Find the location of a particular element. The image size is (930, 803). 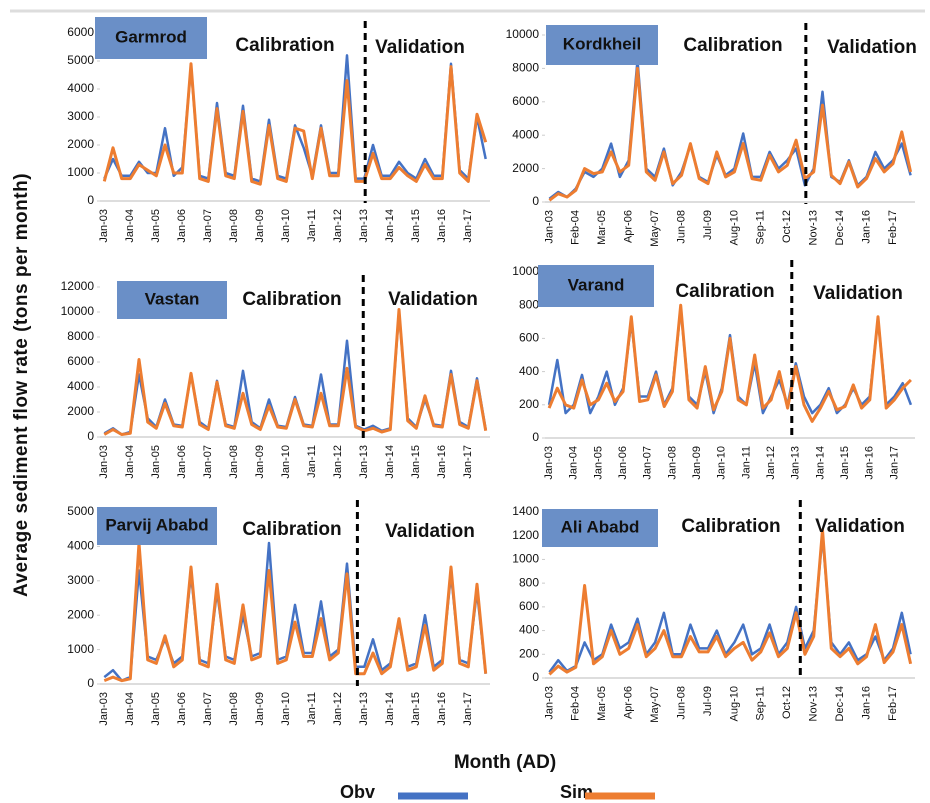

y-tick-label: 10000 is located at coordinates (78, 311).